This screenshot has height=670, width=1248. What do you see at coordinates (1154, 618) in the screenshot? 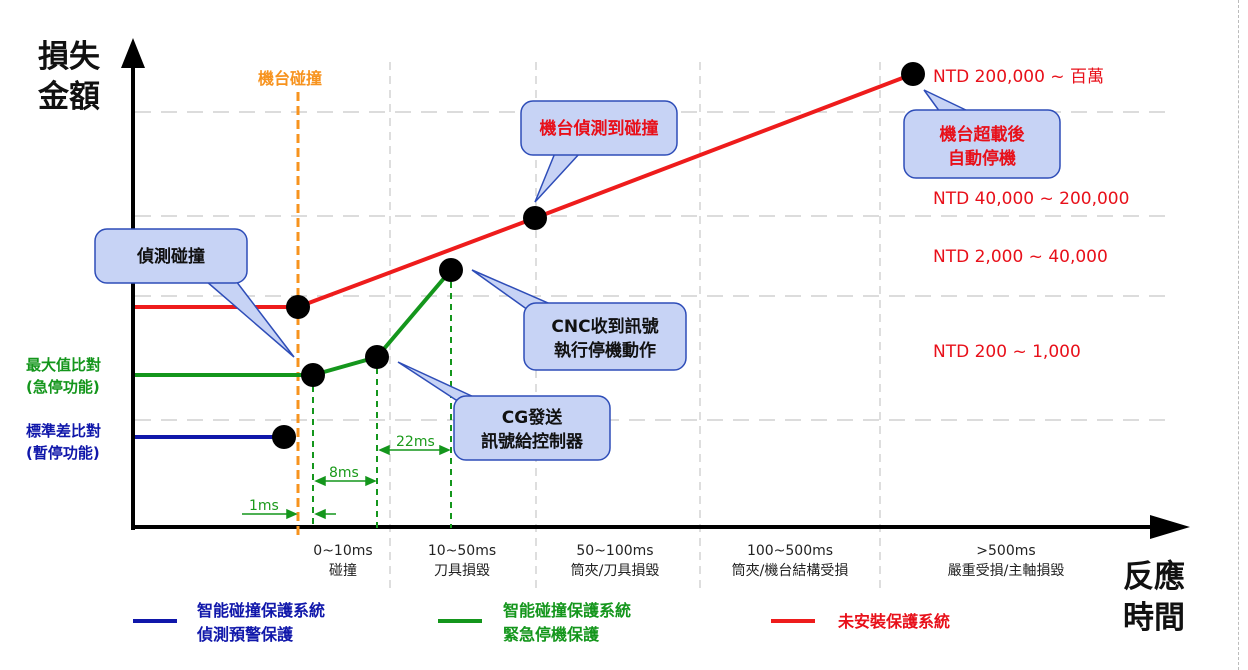
I see `x-axis-title-line2: 時間` at bounding box center [1154, 618].